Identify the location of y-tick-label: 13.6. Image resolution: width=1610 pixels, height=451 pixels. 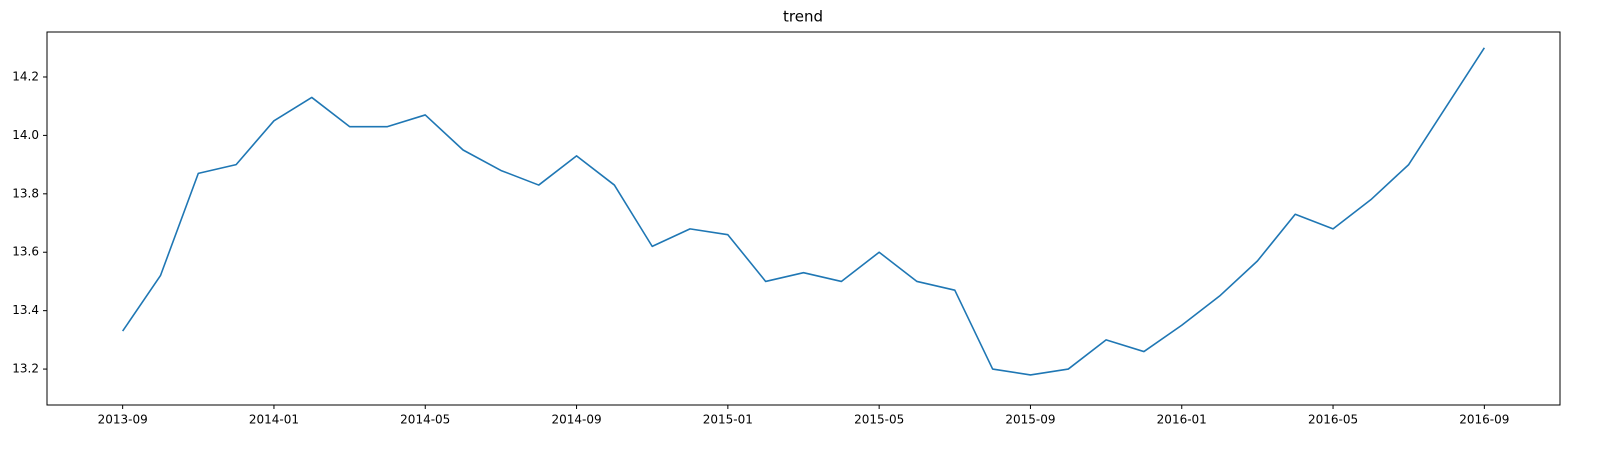
(25, 252).